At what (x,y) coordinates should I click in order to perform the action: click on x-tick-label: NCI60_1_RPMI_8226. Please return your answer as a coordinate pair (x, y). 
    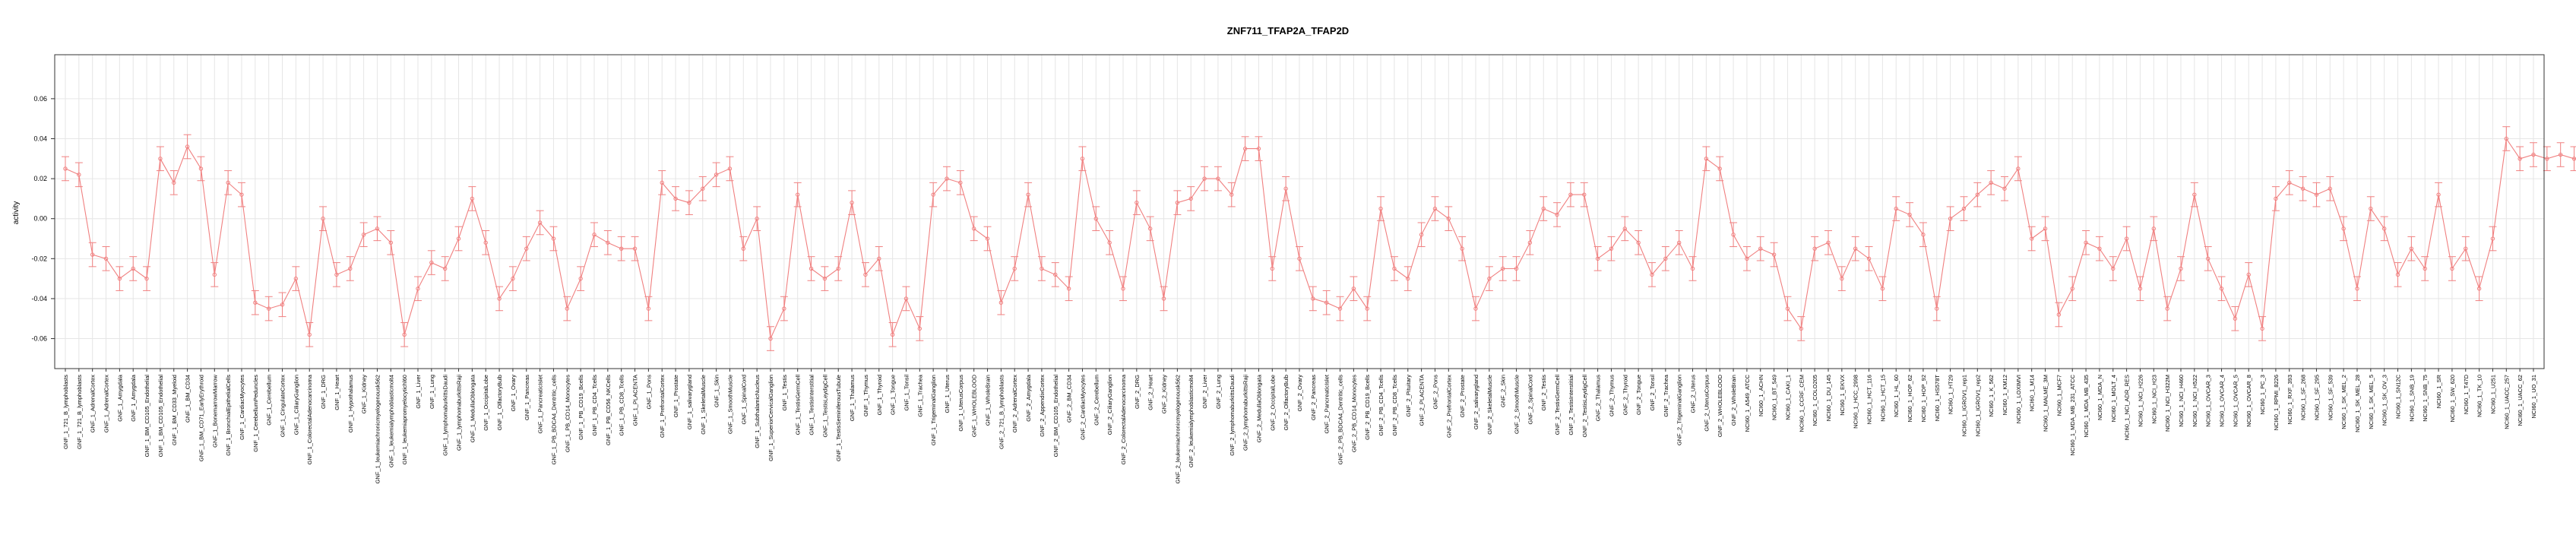
    Looking at the image, I should click on (2276, 403).